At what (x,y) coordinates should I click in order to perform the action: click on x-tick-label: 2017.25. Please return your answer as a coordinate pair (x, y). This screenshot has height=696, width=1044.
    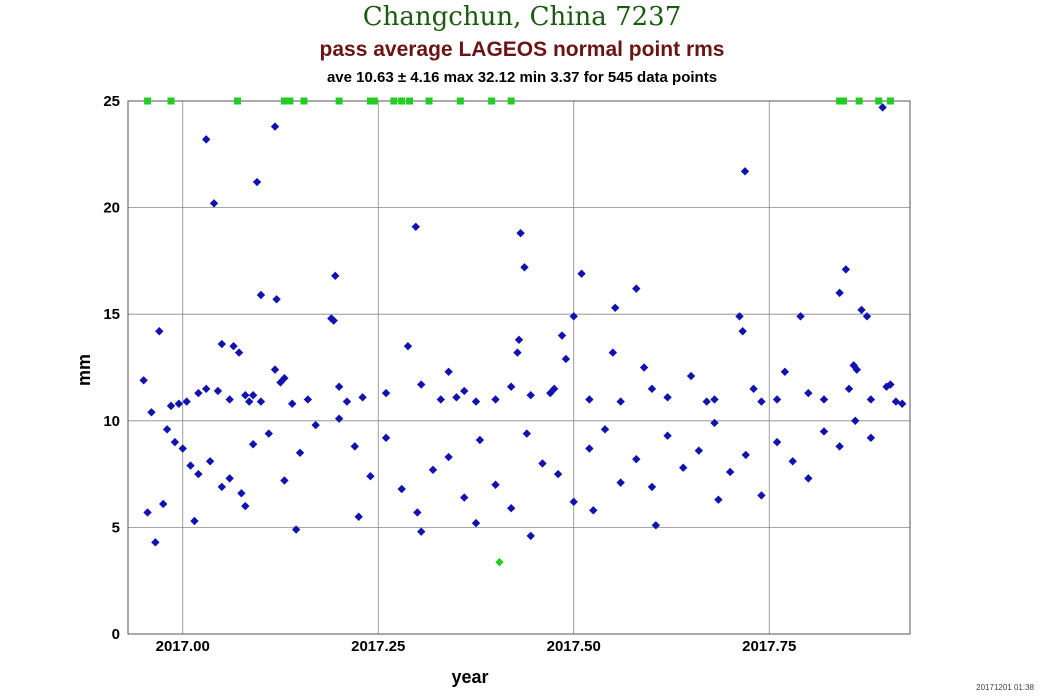
    Looking at the image, I should click on (378, 646).